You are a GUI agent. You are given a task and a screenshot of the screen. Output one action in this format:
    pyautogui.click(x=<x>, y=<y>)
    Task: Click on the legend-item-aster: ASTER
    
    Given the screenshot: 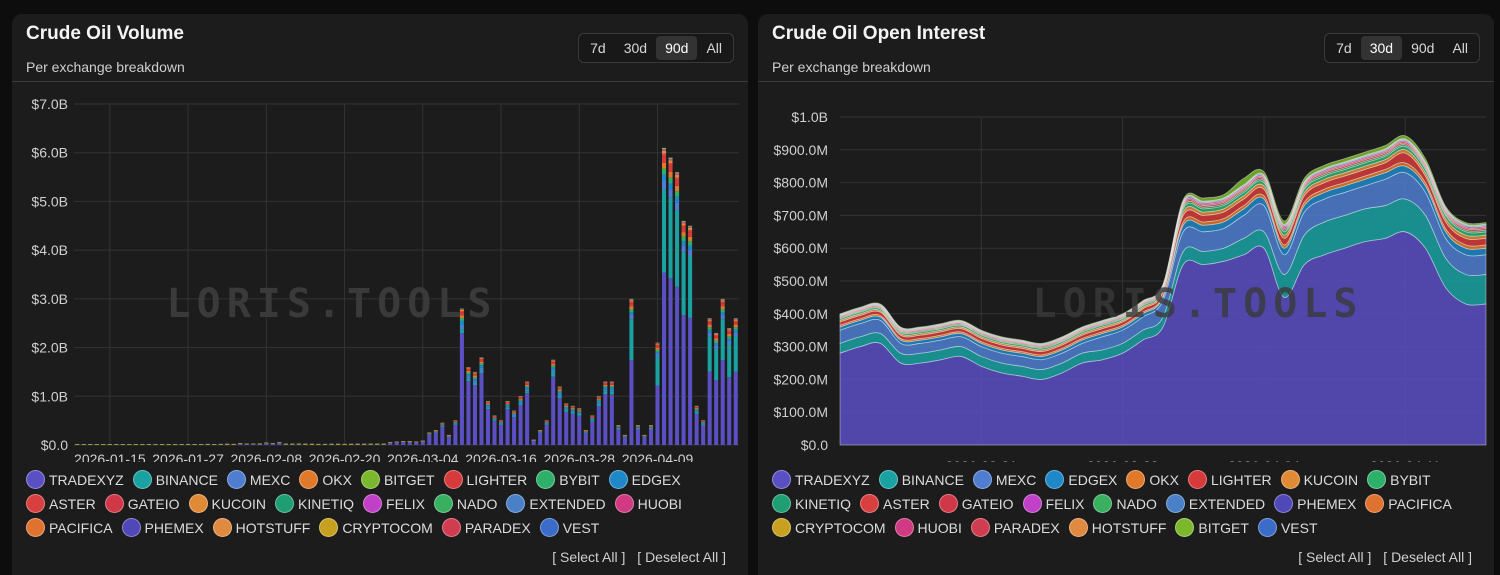 What is the action you would take?
    pyautogui.click(x=895, y=503)
    